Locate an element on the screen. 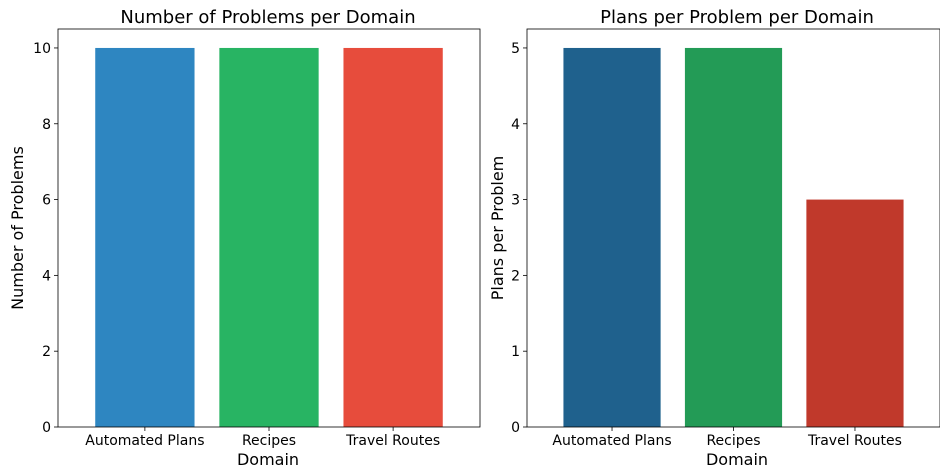 The height and width of the screenshot is (467, 940). y-tick-label: 10 is located at coordinates (42, 49).